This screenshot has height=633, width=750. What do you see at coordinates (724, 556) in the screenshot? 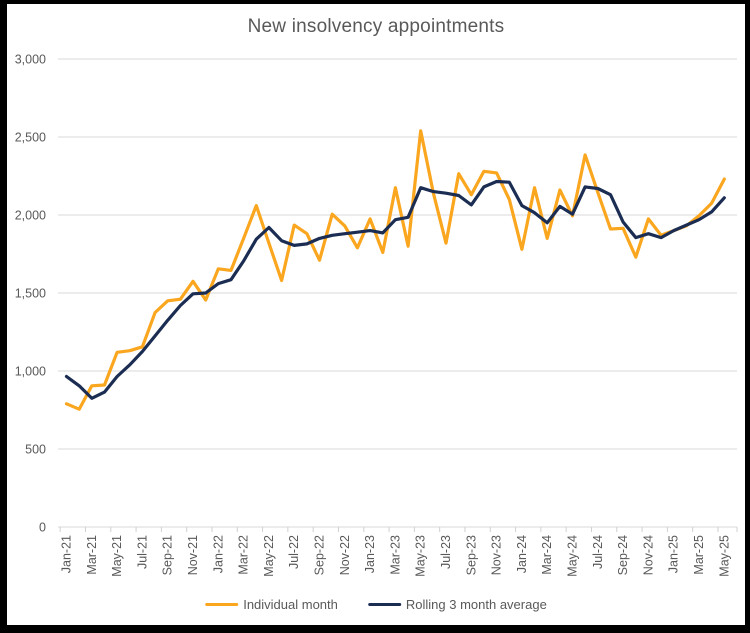
I see `x-tick-label: May-25` at bounding box center [724, 556].